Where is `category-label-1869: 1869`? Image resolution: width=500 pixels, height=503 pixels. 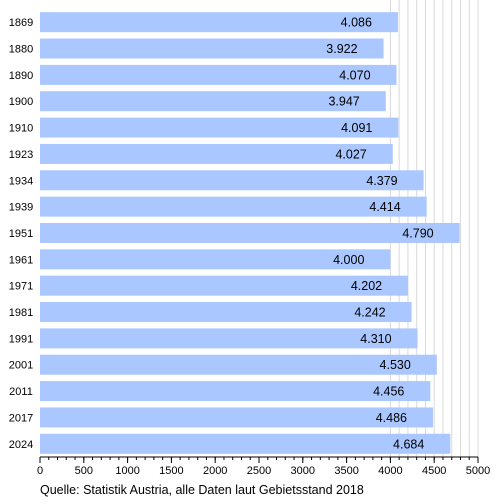 category-label-1869: 1869 is located at coordinates (21, 23).